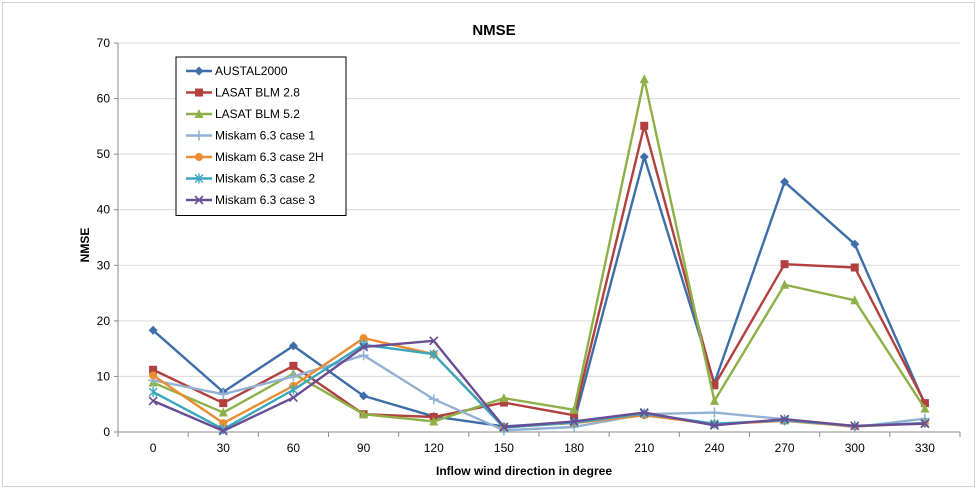  What do you see at coordinates (269, 157) in the screenshot?
I see `legend-label: Miskam 6.3 case 2H` at bounding box center [269, 157].